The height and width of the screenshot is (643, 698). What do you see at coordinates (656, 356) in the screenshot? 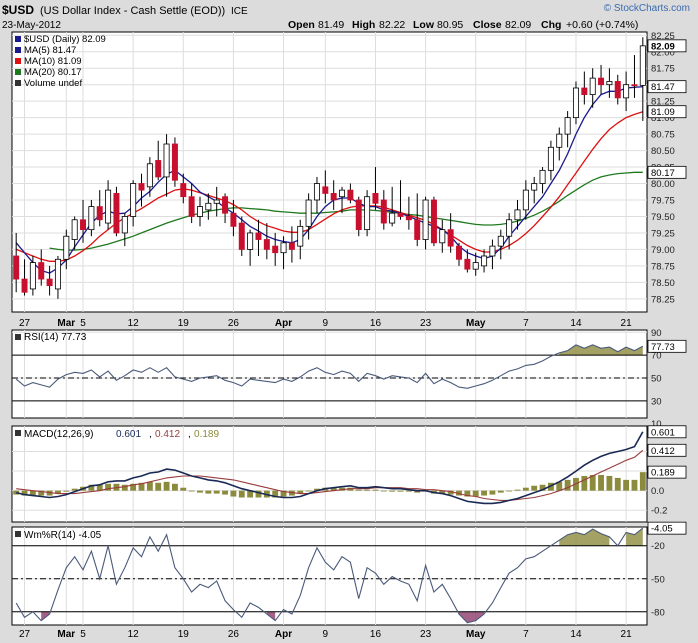
I see `rsi-axis-tick: 70` at bounding box center [656, 356].